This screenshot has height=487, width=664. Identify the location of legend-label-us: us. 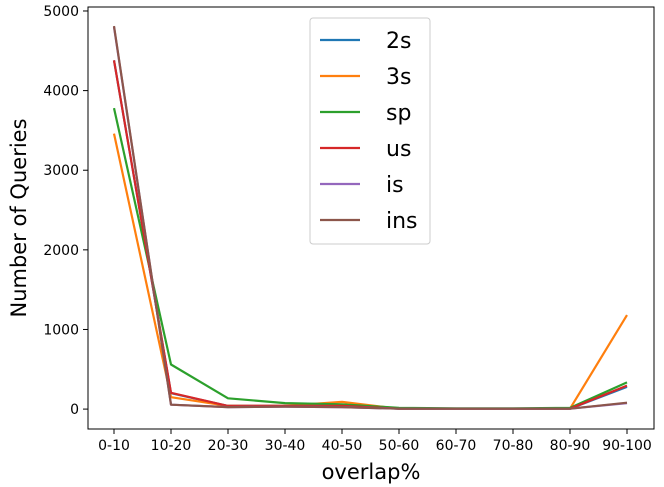
(398, 149).